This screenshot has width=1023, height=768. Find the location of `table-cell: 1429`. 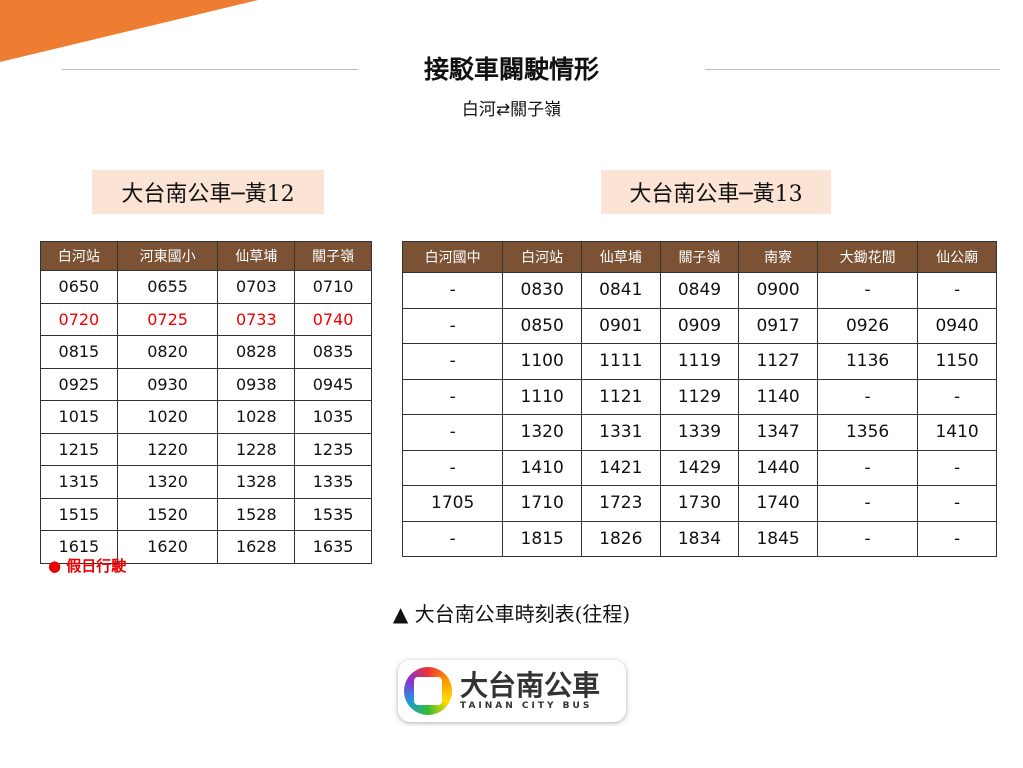

table-cell: 1429 is located at coordinates (699, 467).